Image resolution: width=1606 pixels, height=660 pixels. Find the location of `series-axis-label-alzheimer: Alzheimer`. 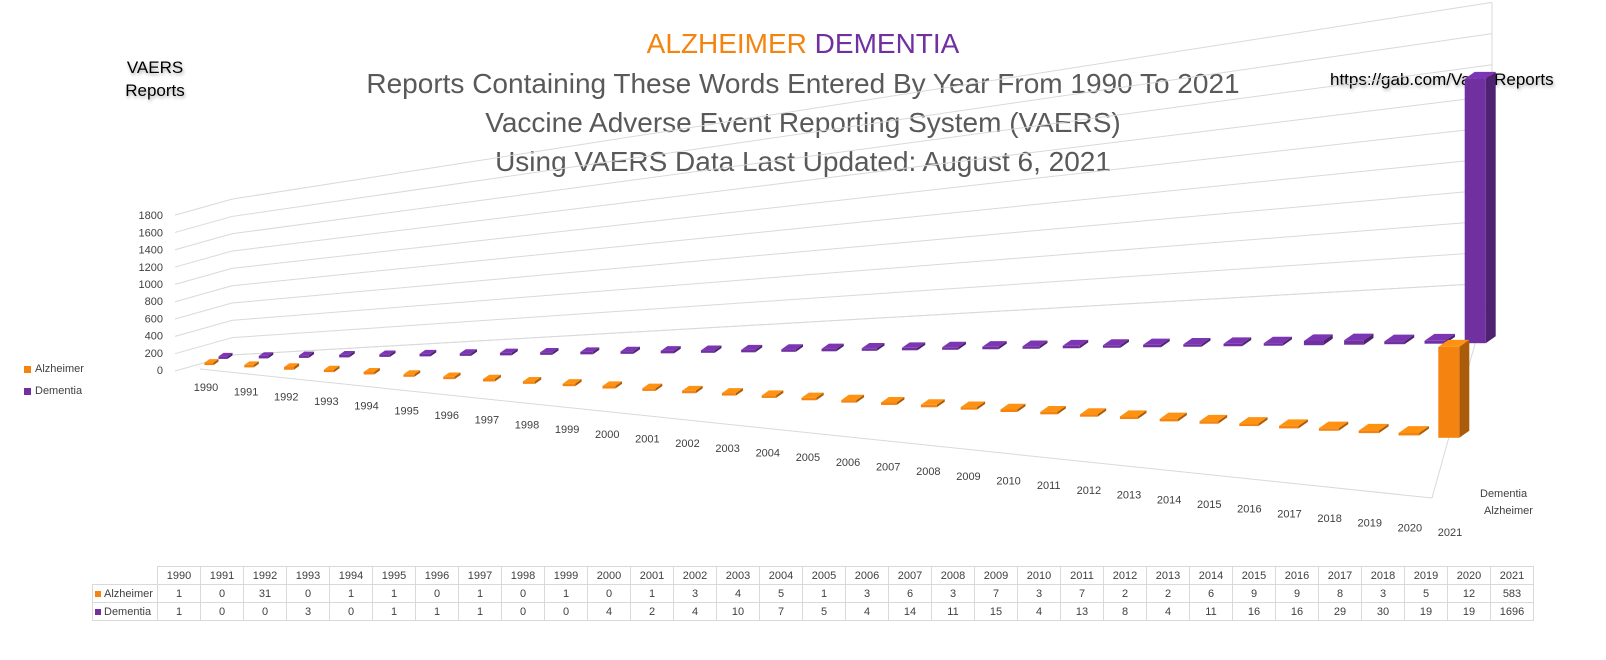

series-axis-label-alzheimer: Alzheimer is located at coordinates (1508, 511).